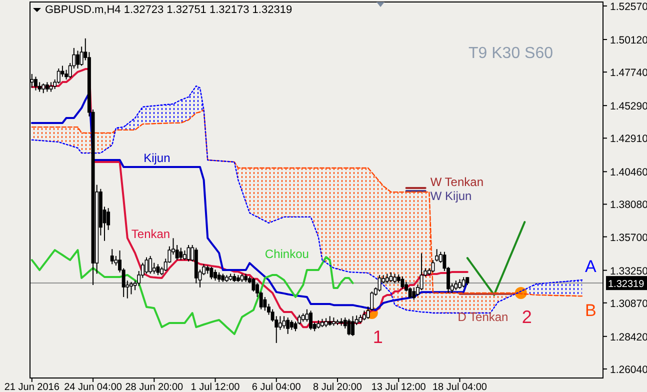 This screenshot has height=392, width=647. What do you see at coordinates (590, 266) in the screenshot?
I see `series-label: A` at bounding box center [590, 266].